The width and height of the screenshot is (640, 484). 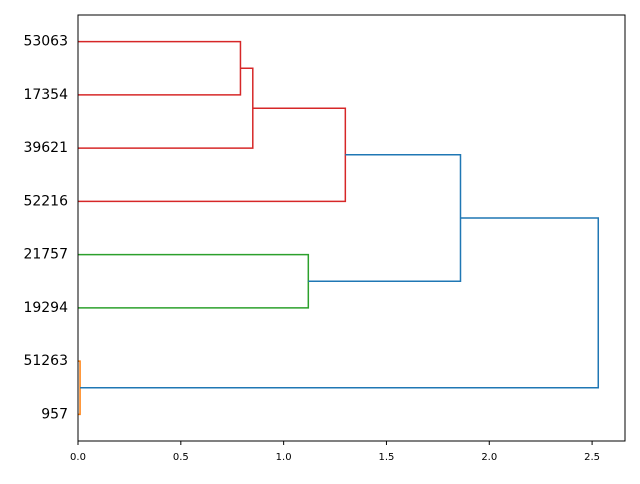 What do you see at coordinates (387, 457) in the screenshot?
I see `x-tick-label: 1.5` at bounding box center [387, 457].